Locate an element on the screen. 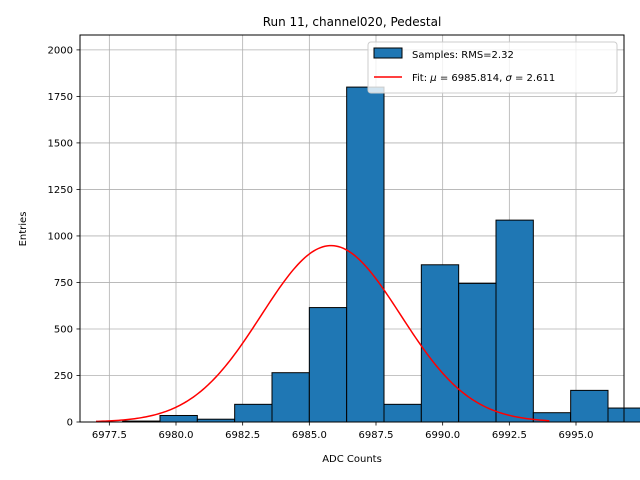 Image resolution: width=640 pixels, height=480 pixels. x-axis-label: ADC Counts is located at coordinates (352, 459).